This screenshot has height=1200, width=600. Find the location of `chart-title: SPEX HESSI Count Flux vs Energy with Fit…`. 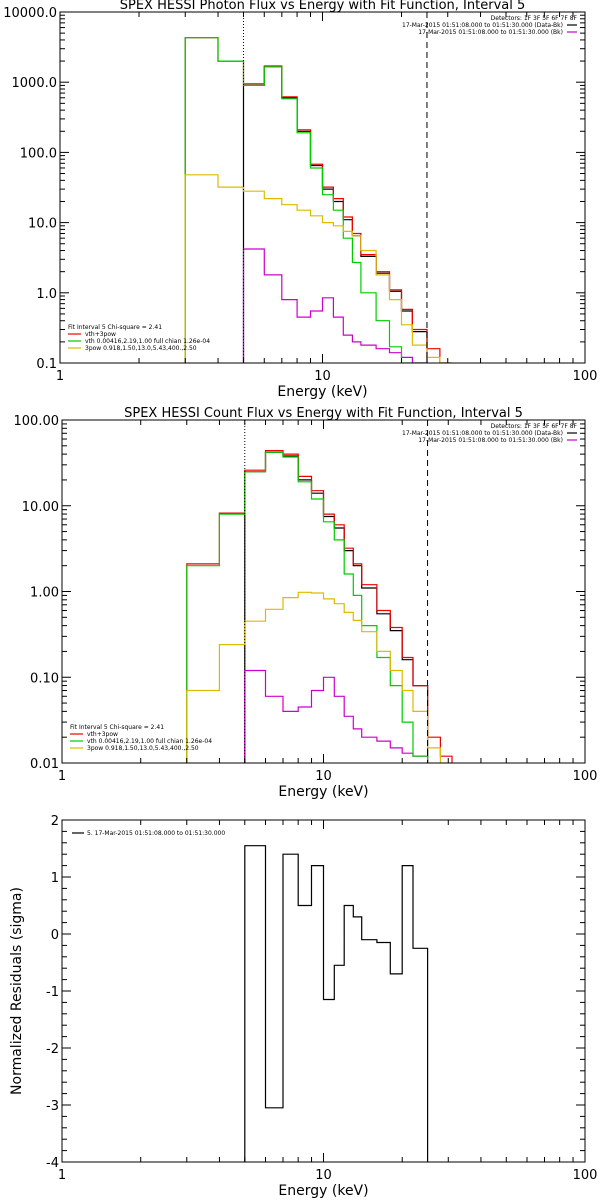

chart-title: SPEX HESSI Count Flux vs Energy with Fit… is located at coordinates (323, 413).